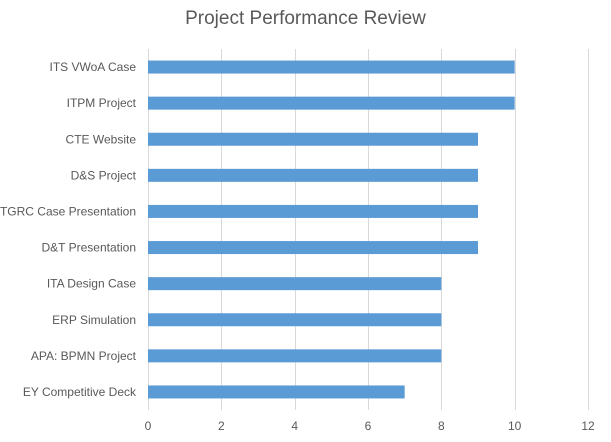  I want to click on x-tick-label: 6, so click(368, 426).